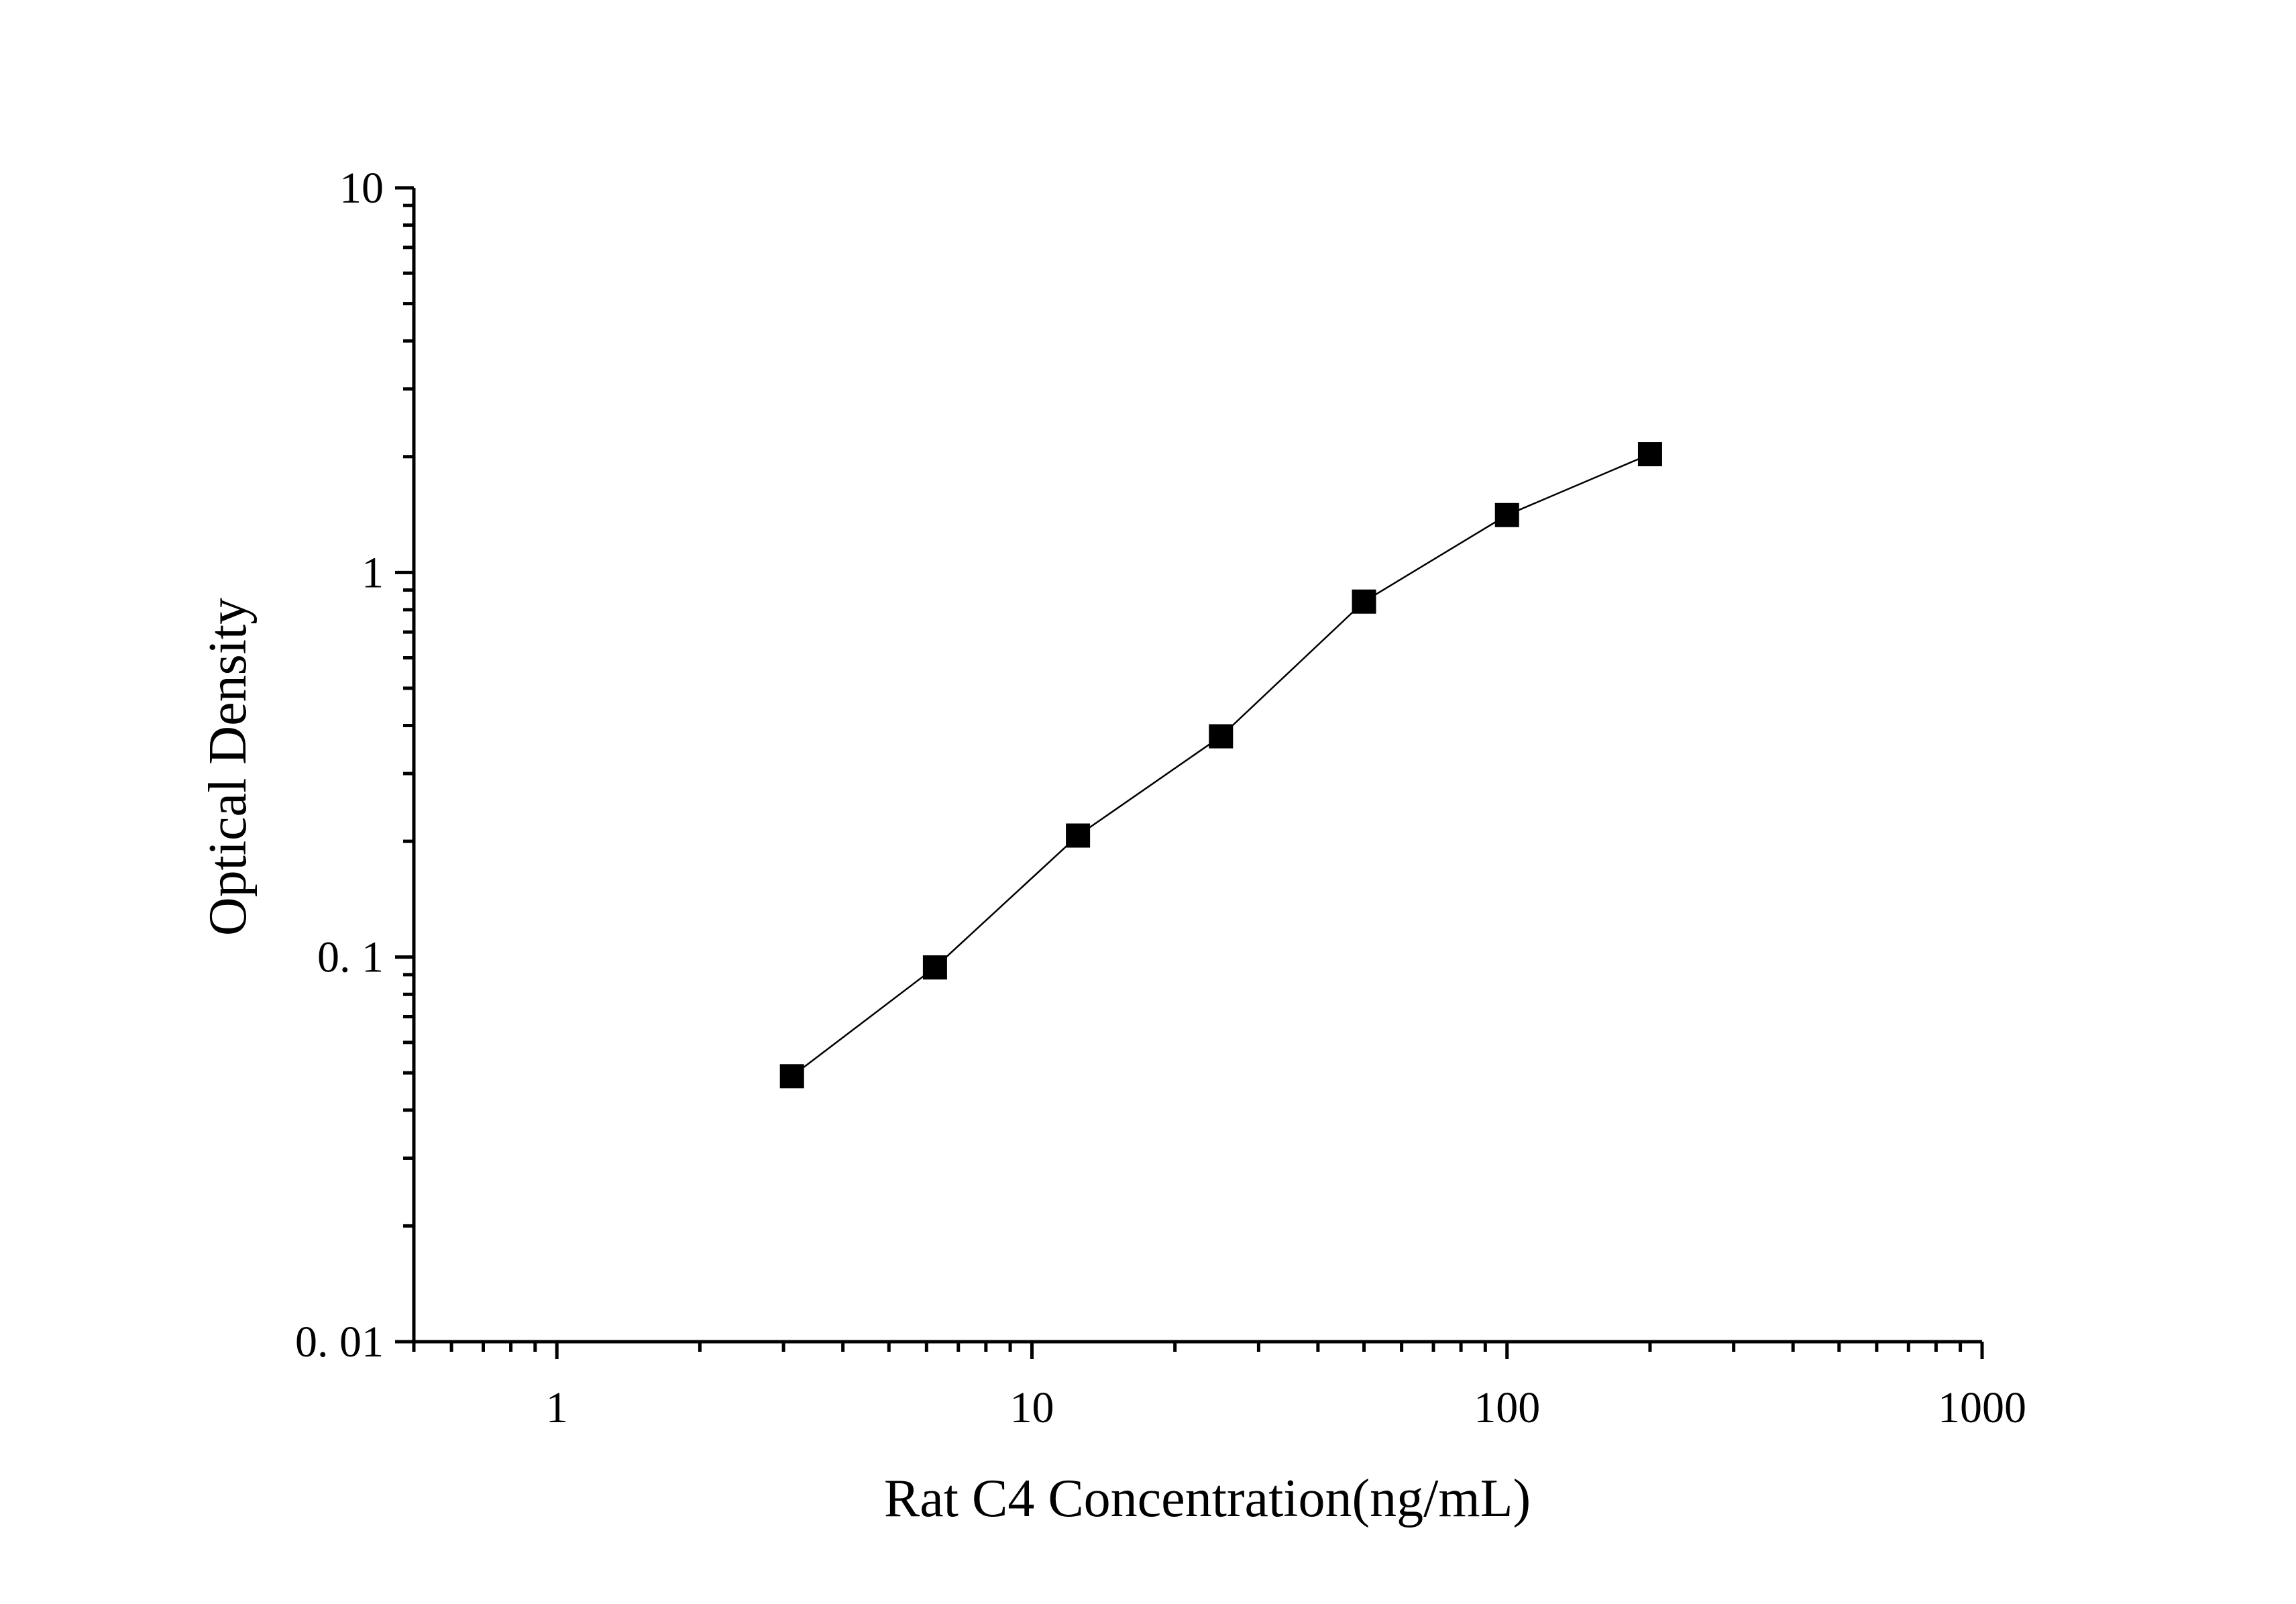 The width and height of the screenshot is (2296, 1604). I want to click on y-tick-label: 0. 1, so click(350, 957).